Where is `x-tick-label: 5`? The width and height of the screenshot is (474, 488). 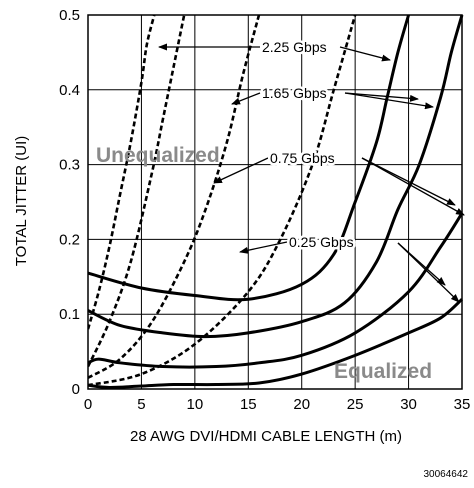 x-tick-label: 5 is located at coordinates (141, 404).